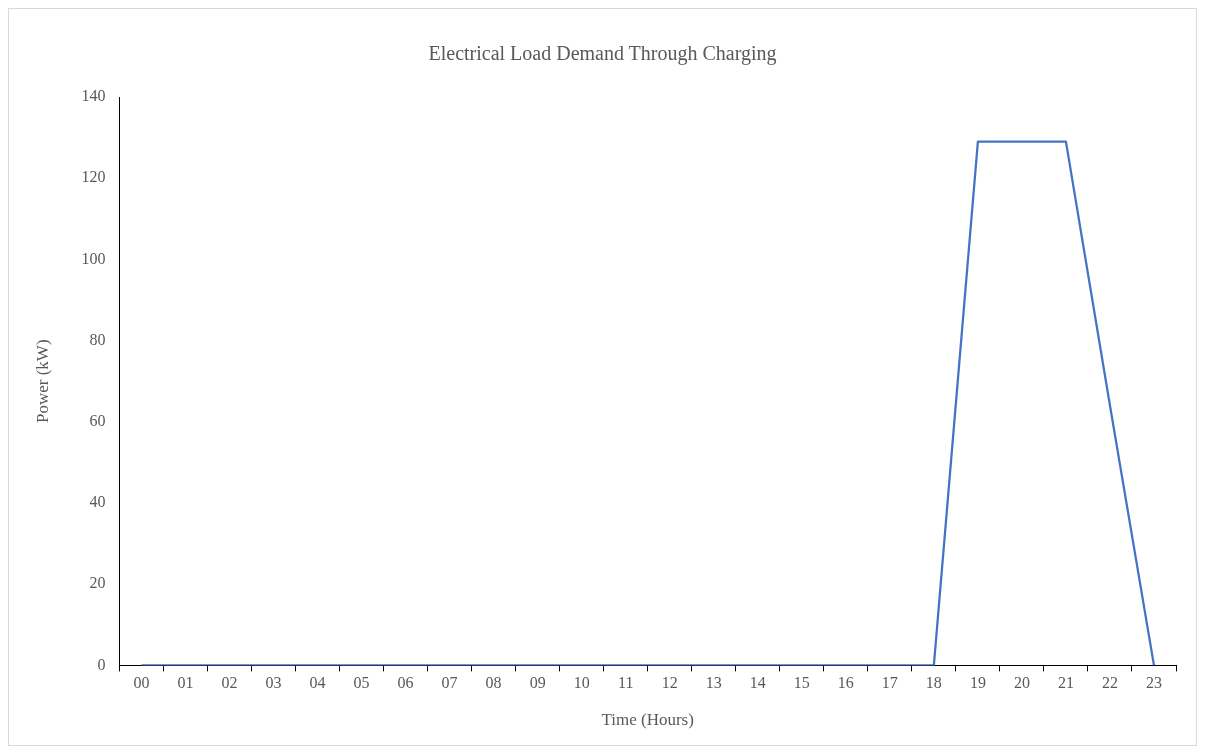  What do you see at coordinates (93, 177) in the screenshot?
I see `y-tick-label: 120` at bounding box center [93, 177].